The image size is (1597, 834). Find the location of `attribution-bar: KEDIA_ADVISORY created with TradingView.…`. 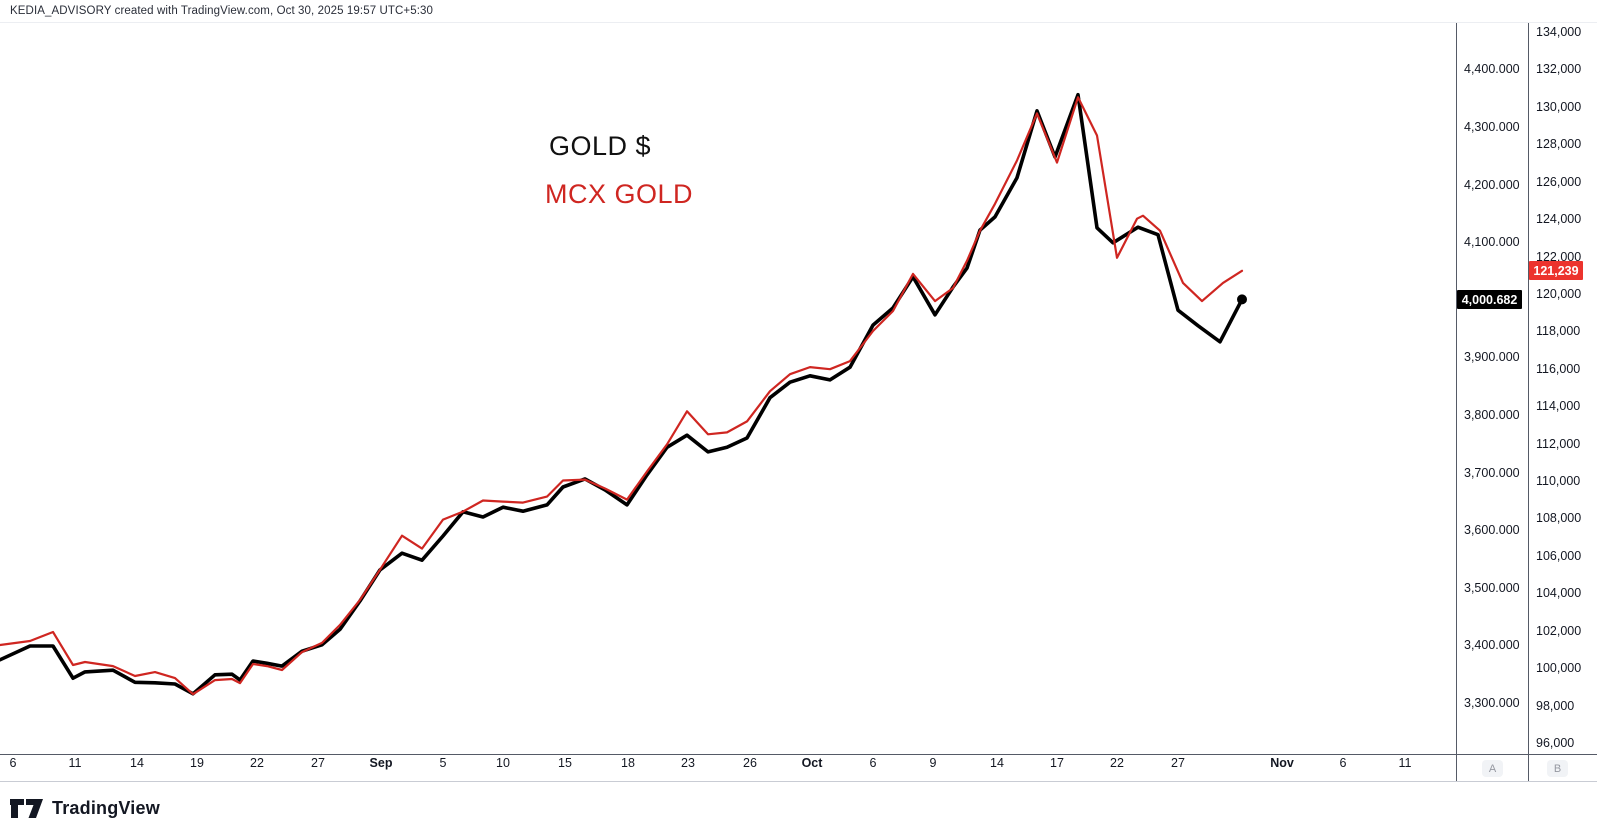

attribution-bar: KEDIA_ADVISORY created with TradingView.… is located at coordinates (798, 11).